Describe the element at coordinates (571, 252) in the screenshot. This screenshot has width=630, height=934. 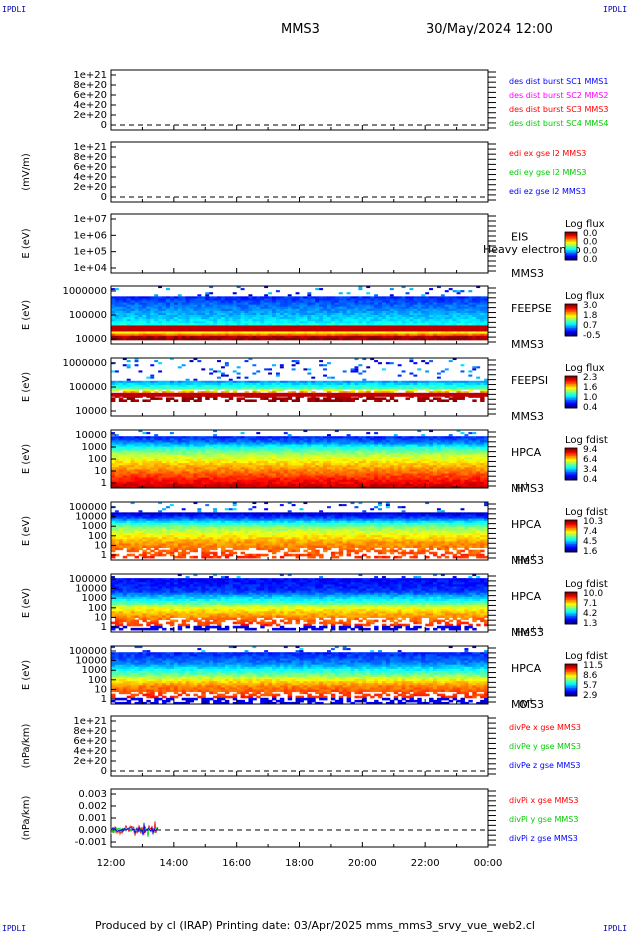
I see `colorbar-segment` at that location.